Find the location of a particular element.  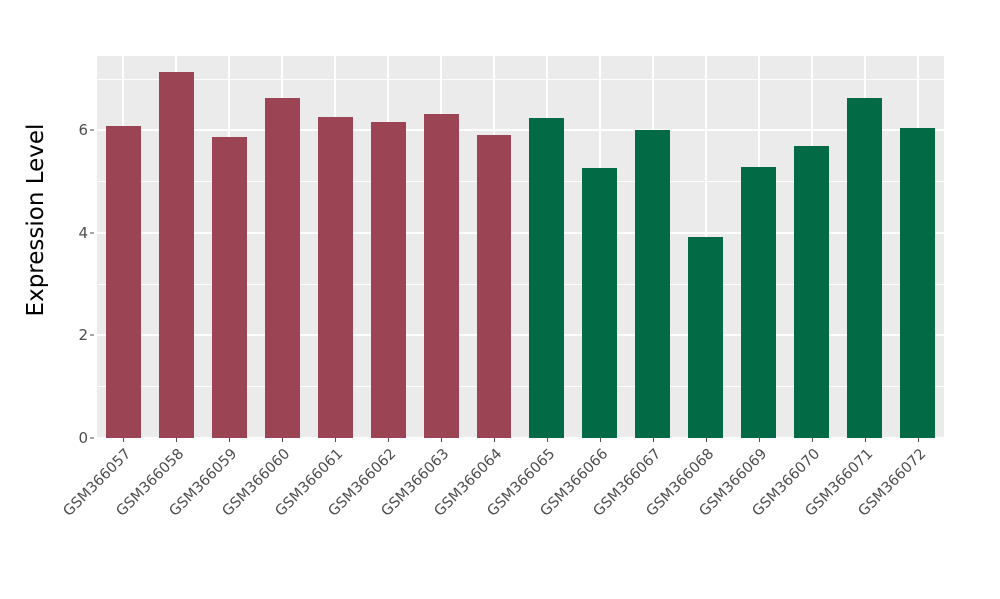

y-axis-tick-labels: 0 2 4 6 is located at coordinates (74, 290).